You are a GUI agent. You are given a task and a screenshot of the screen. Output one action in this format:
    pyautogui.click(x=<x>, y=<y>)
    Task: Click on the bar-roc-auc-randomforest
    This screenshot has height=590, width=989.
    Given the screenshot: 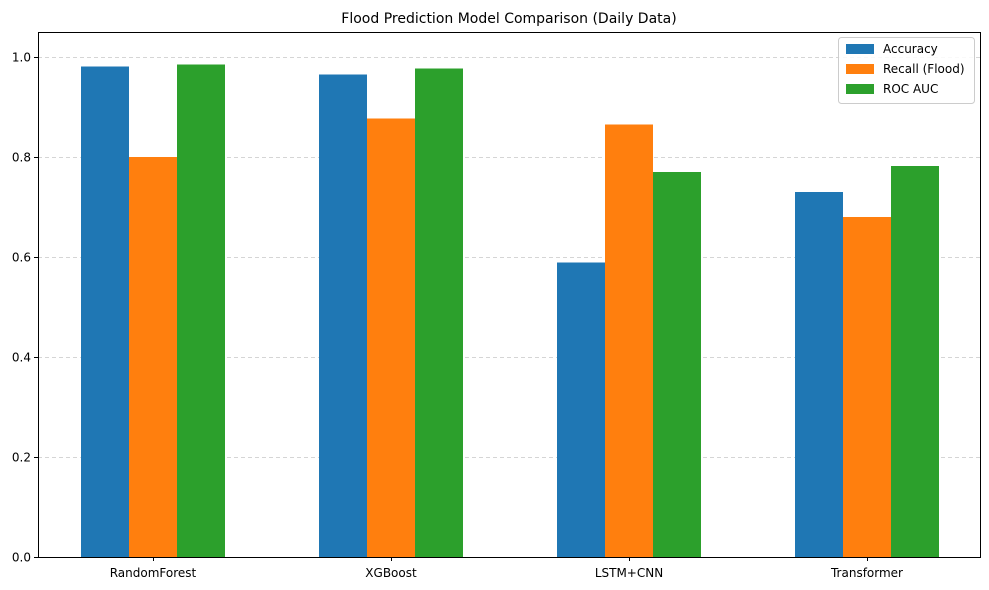 What is the action you would take?
    pyautogui.click(x=201, y=310)
    